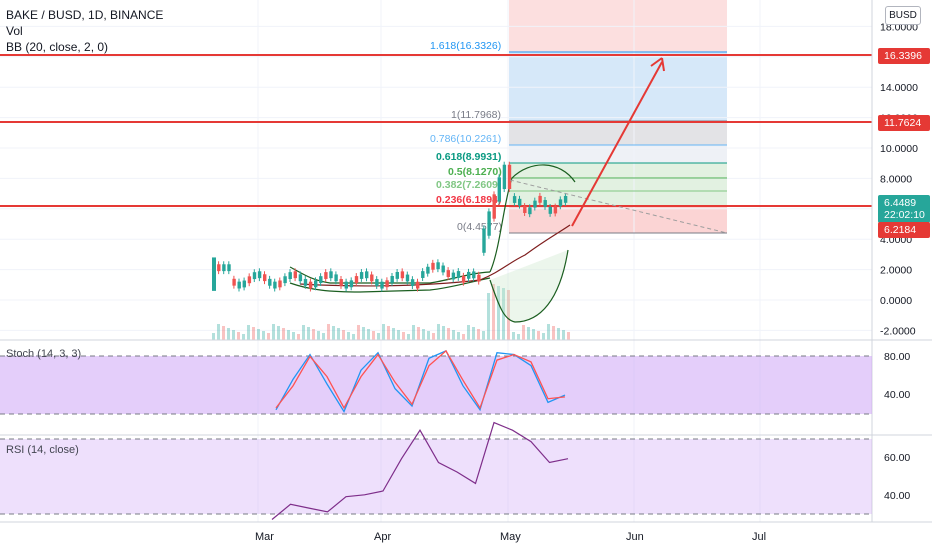  I want to click on x-tick-label: Mar, so click(264, 537).